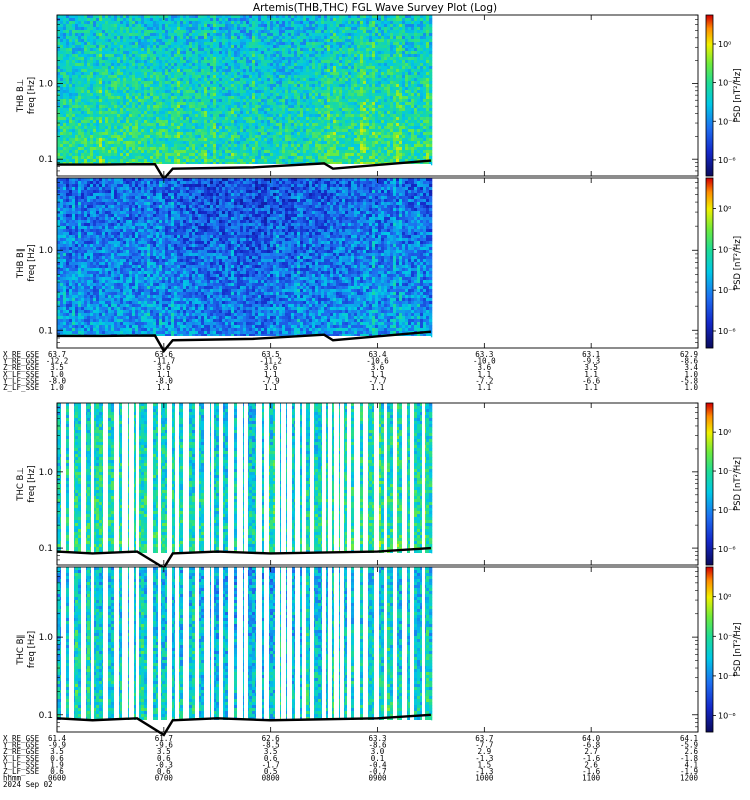  Describe the element at coordinates (484, 778) in the screenshot. I see `ephemeris-value: 1000` at that location.